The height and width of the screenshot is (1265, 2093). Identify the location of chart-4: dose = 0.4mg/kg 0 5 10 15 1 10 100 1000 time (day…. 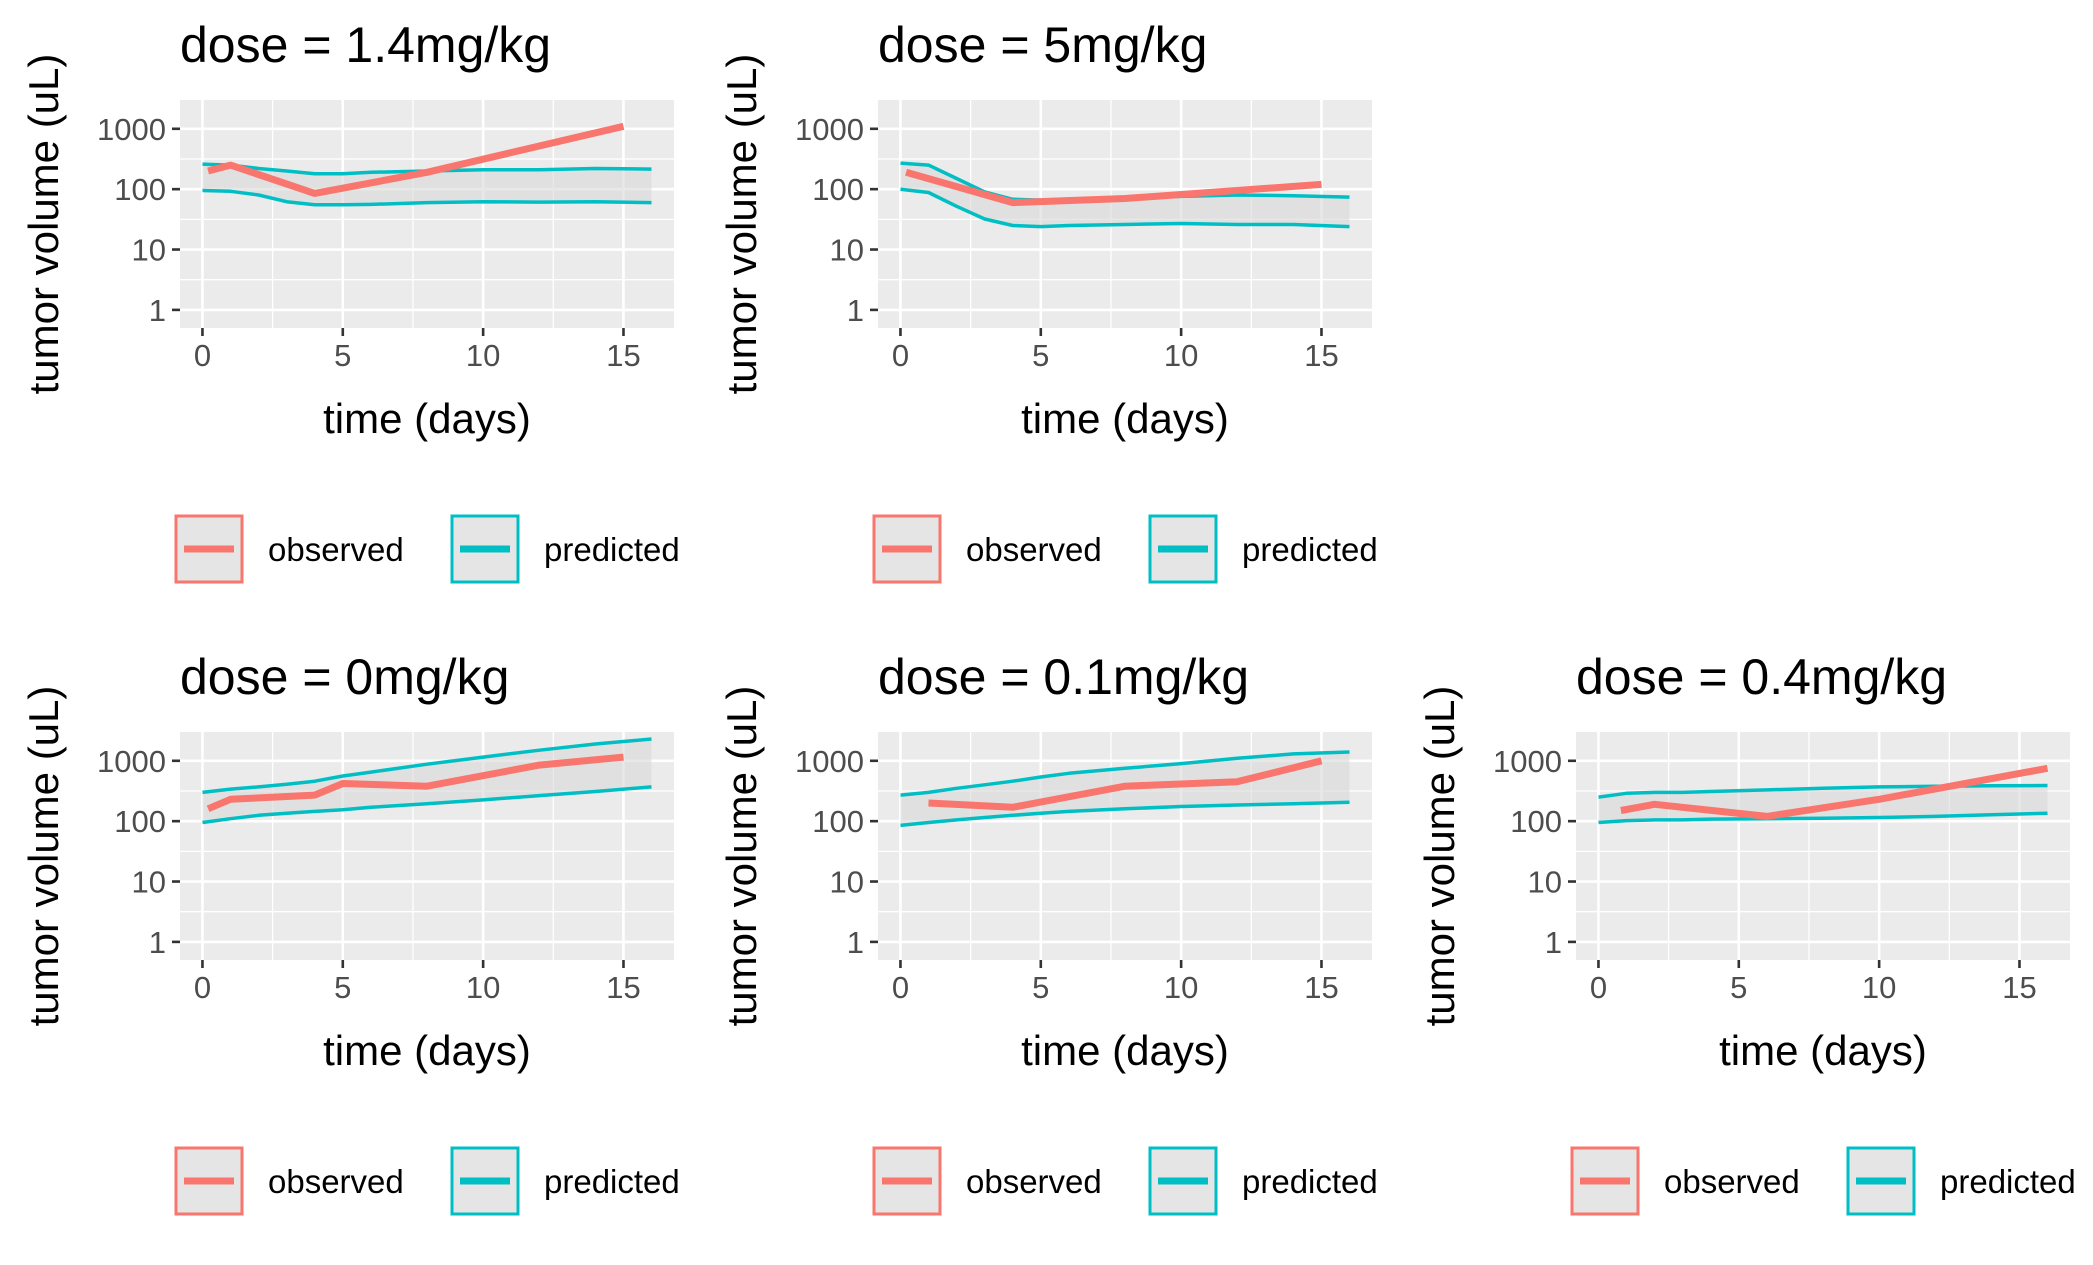
(1746, 932).